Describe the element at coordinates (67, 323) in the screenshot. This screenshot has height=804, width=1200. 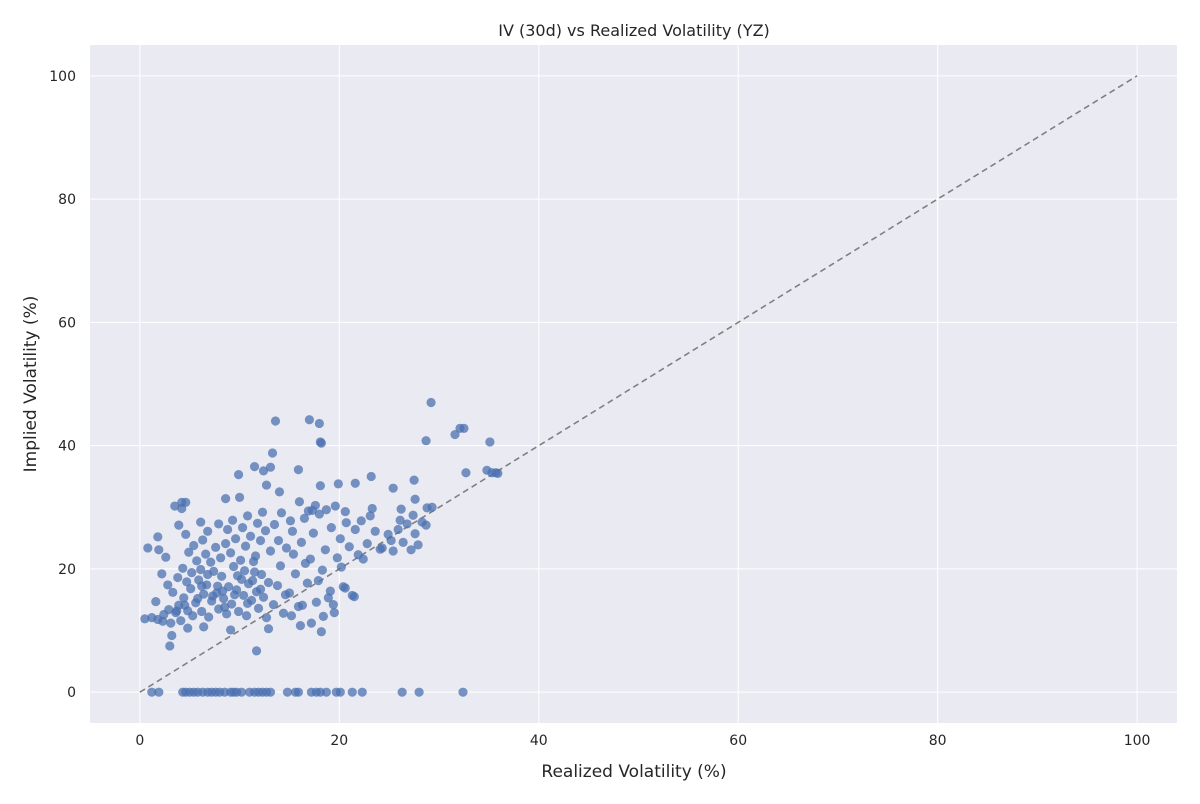
I see `y-tick-label: 60` at that location.